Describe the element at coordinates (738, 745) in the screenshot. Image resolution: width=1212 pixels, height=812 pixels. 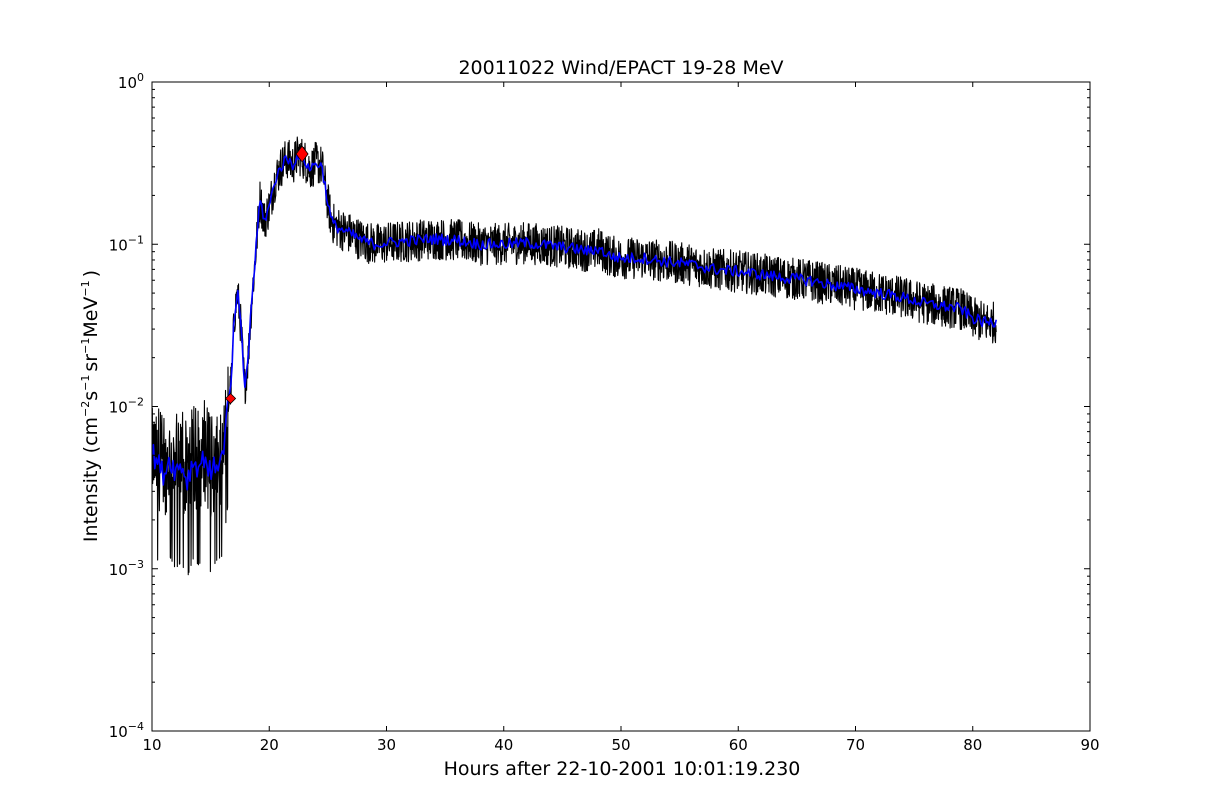
I see `x-tick-label: 60` at that location.